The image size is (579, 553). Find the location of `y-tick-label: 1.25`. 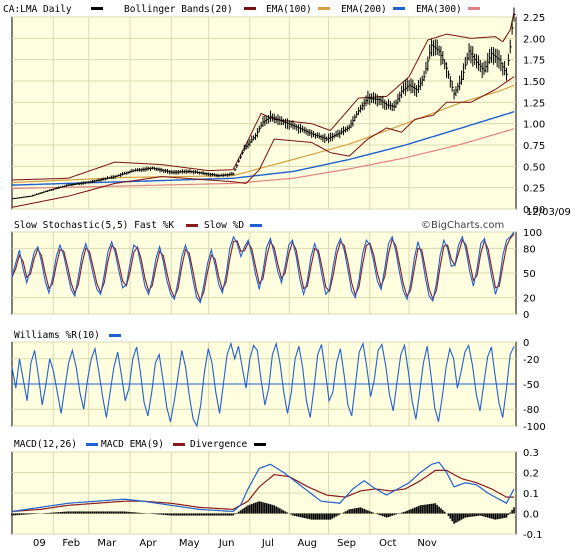

y-tick-label: 1.25 is located at coordinates (534, 103).